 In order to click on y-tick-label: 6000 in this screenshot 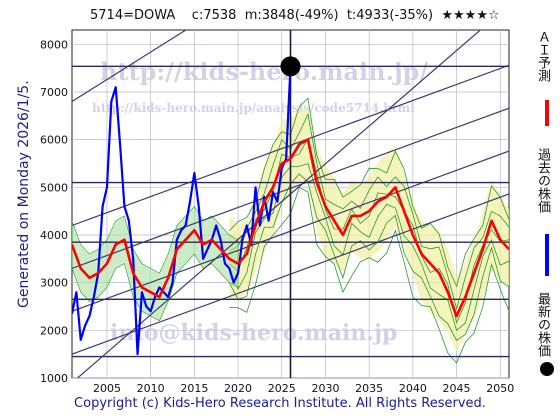, I will do `click(54, 140)`.